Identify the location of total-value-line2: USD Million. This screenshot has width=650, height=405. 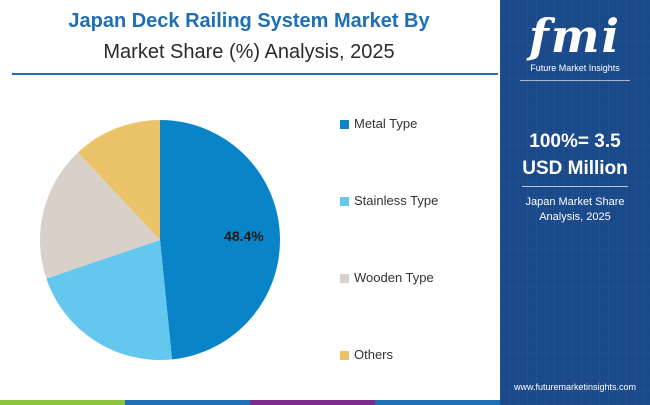
(575, 168).